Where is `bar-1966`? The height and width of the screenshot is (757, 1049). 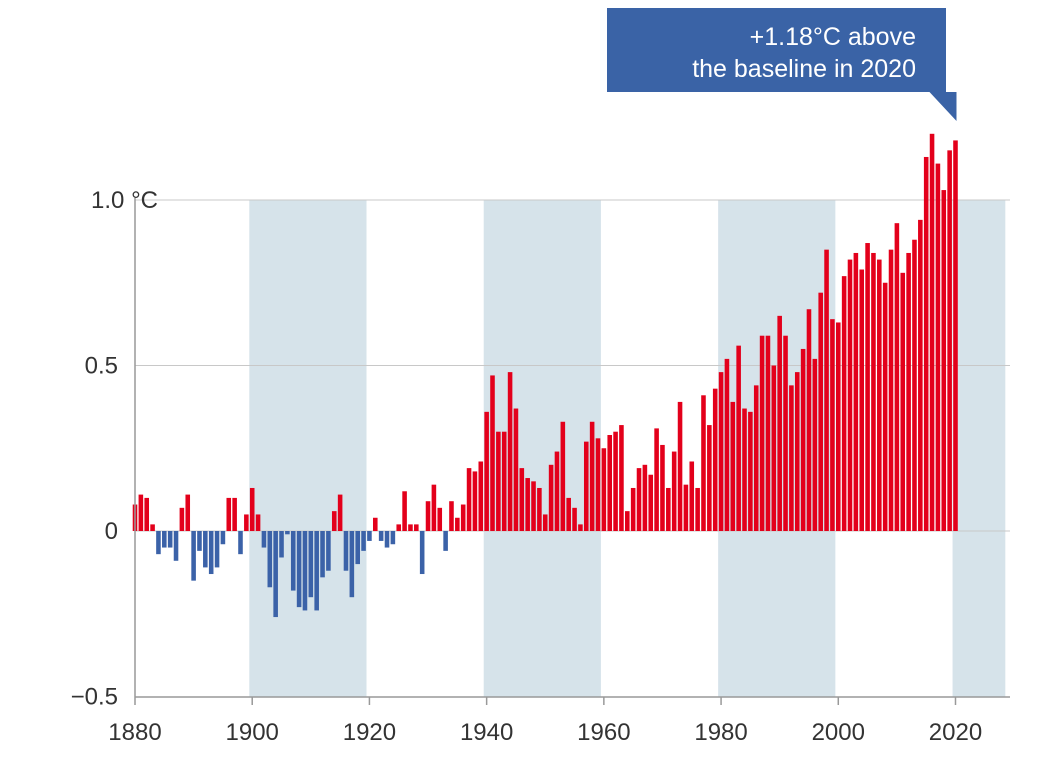 bar-1966 is located at coordinates (639, 499).